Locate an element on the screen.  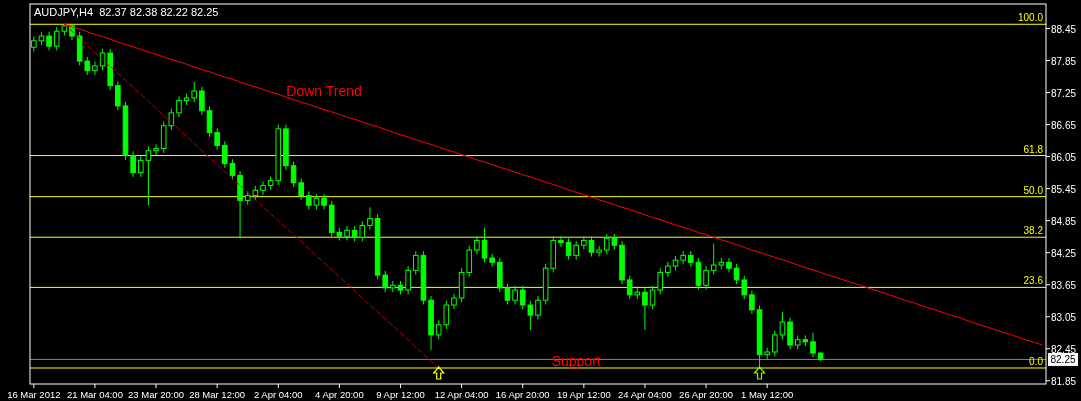
x-tick-label: 1 May 12:00 is located at coordinates (767, 394).